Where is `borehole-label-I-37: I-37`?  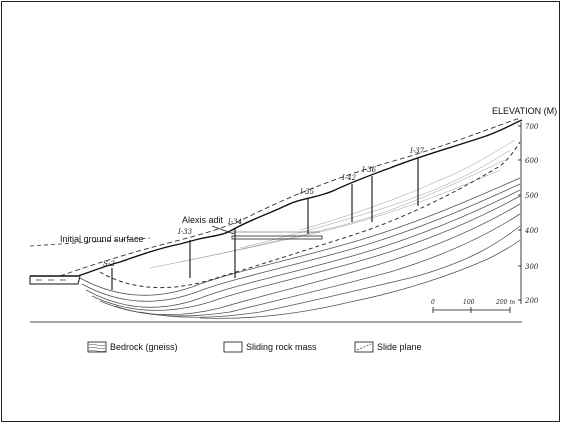 borehole-label-I-37: I-37 is located at coordinates (417, 151).